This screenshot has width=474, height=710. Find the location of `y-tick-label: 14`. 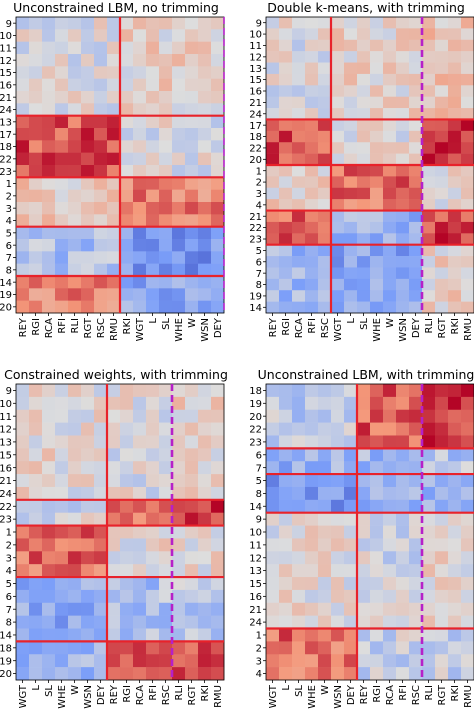

y-tick-label: 14 is located at coordinates (6, 636).